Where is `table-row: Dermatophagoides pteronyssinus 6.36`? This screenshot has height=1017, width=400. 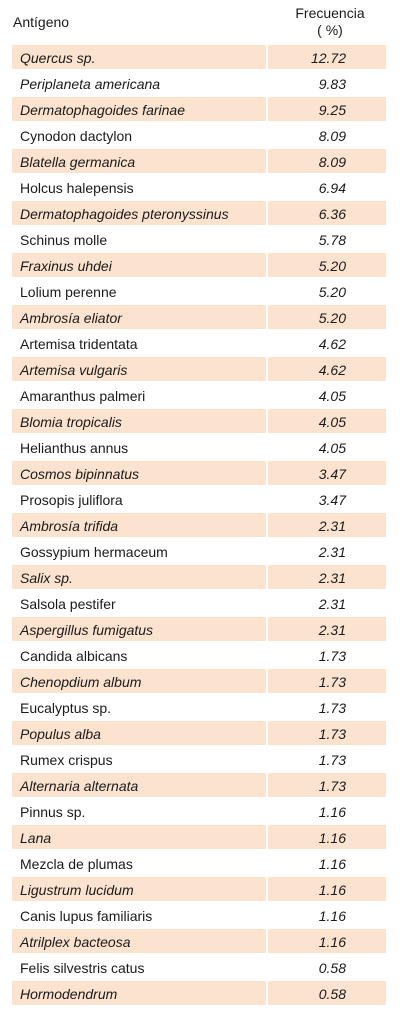
table-row: Dermatophagoides pteronyssinus 6.36 is located at coordinates (200, 213).